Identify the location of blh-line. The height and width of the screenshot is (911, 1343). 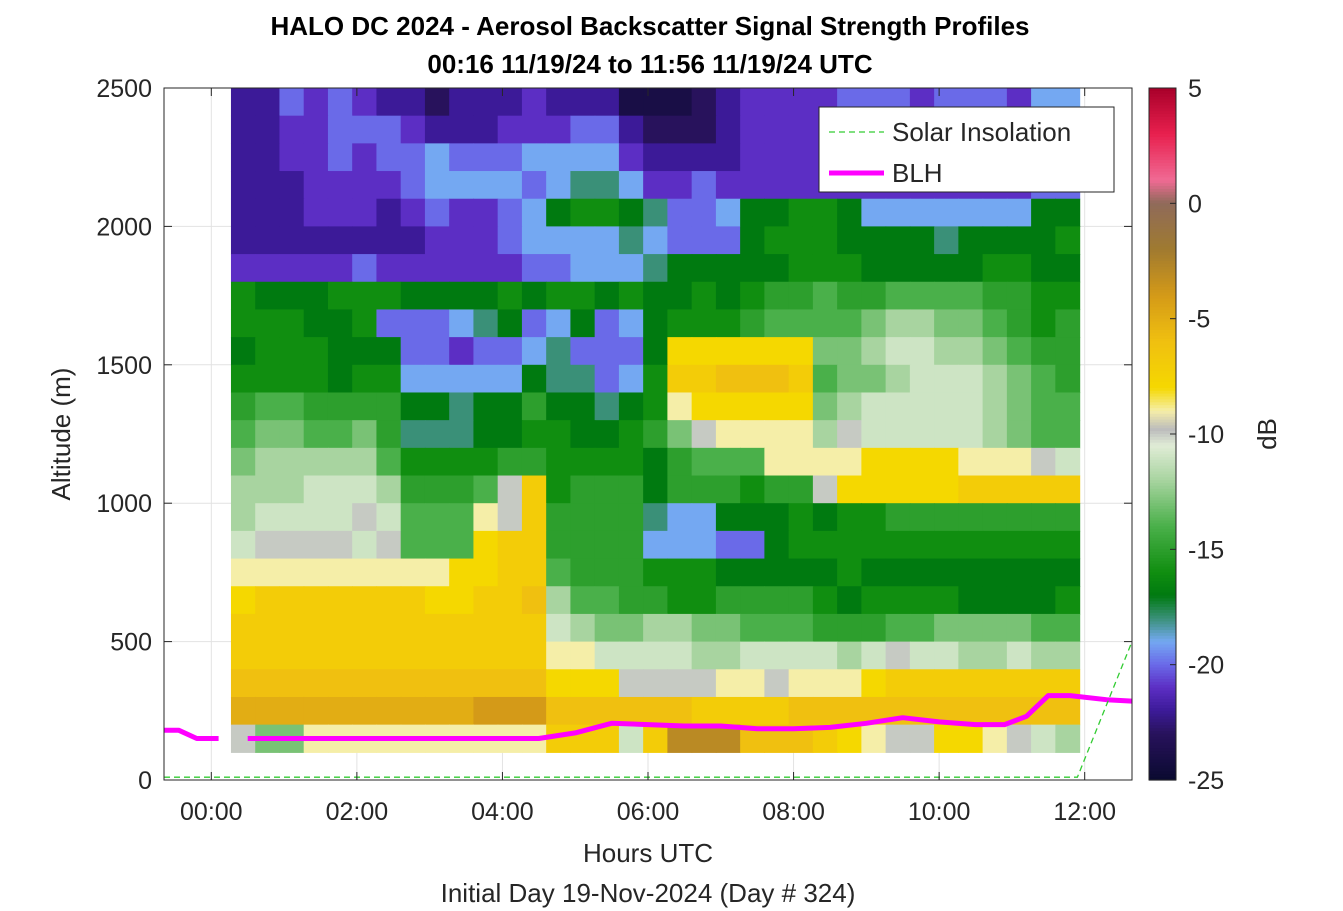
(690, 717).